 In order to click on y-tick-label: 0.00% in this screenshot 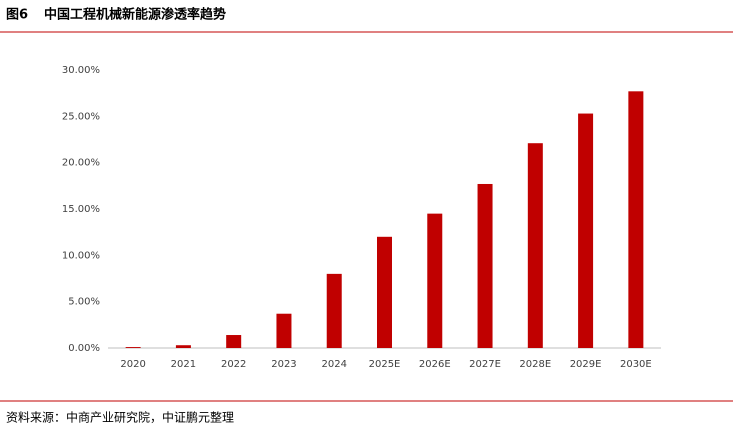, I will do `click(84, 348)`.